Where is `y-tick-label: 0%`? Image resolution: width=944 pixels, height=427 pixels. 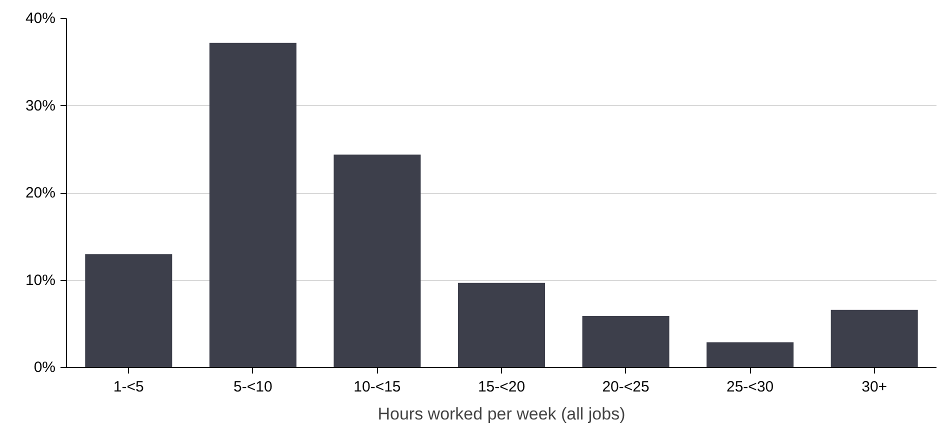 y-tick-label: 0% is located at coordinates (45, 367).